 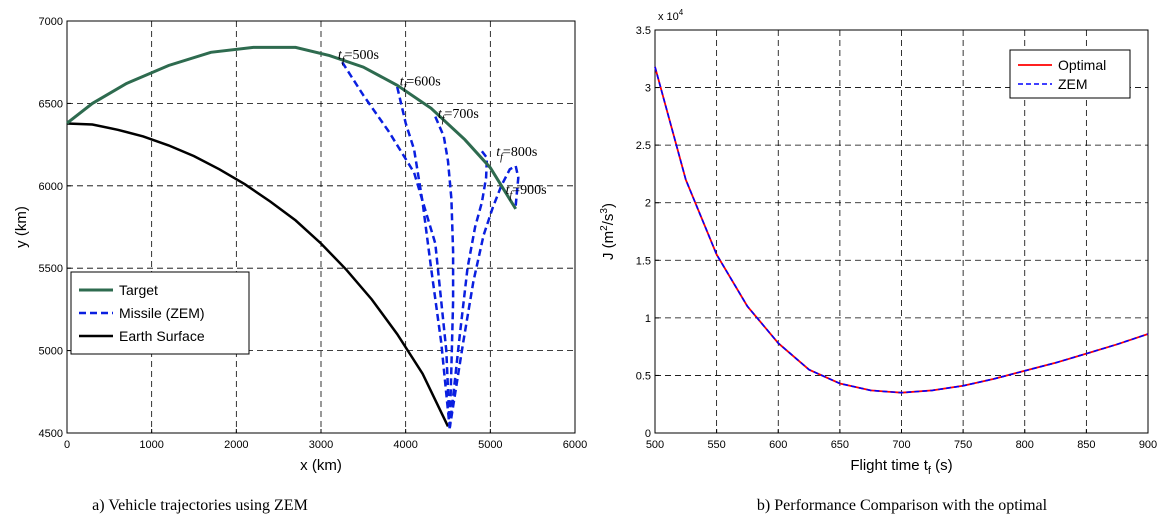 What do you see at coordinates (291, 127) in the screenshot?
I see `target-trajectory-line` at bounding box center [291, 127].